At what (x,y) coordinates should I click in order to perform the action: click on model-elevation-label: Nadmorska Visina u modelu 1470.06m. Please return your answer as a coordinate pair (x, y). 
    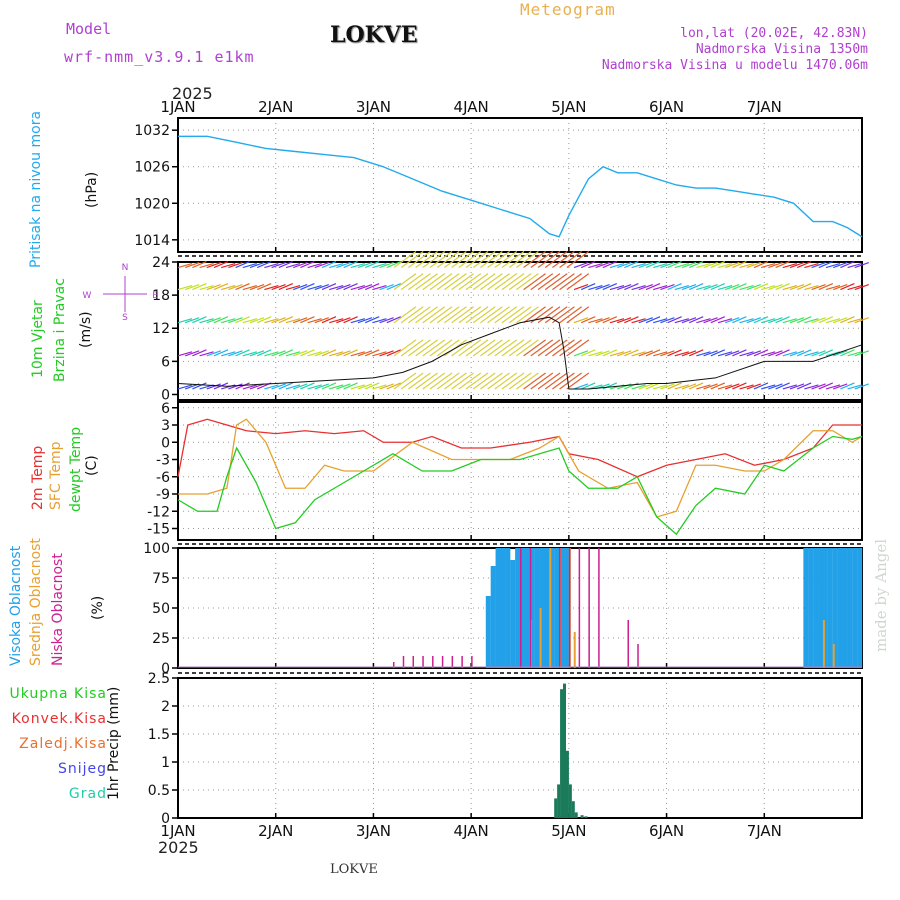
    Looking at the image, I should click on (734, 65).